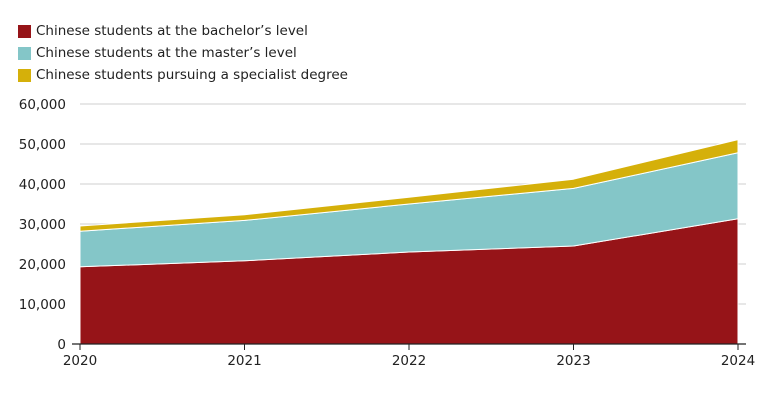 This screenshot has width=780, height=400. What do you see at coordinates (738, 361) in the screenshot?
I see `x-tick-label-4: 2024` at bounding box center [738, 361].